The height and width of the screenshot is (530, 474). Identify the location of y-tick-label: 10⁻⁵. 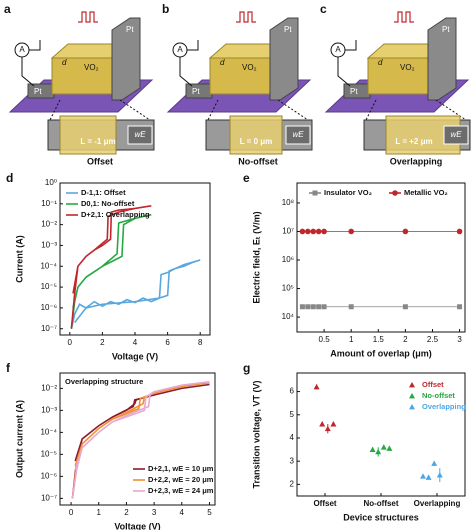
(49, 453).